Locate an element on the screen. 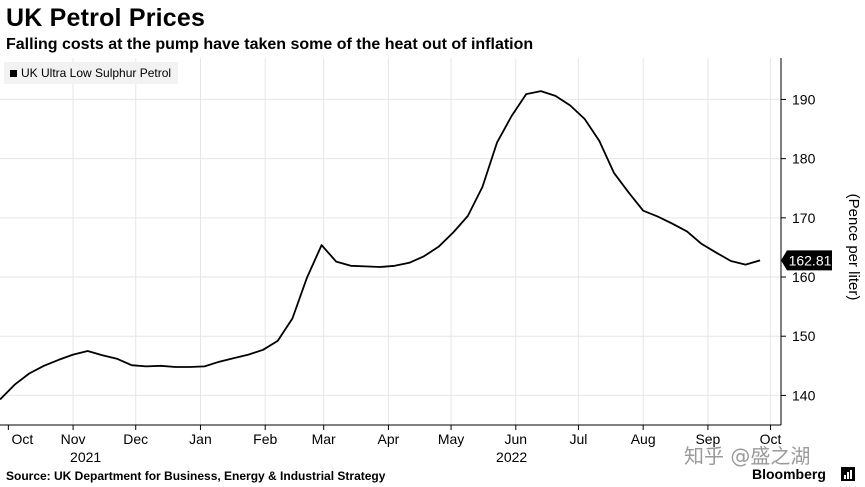  x-tick-label: Feb is located at coordinates (265, 439).